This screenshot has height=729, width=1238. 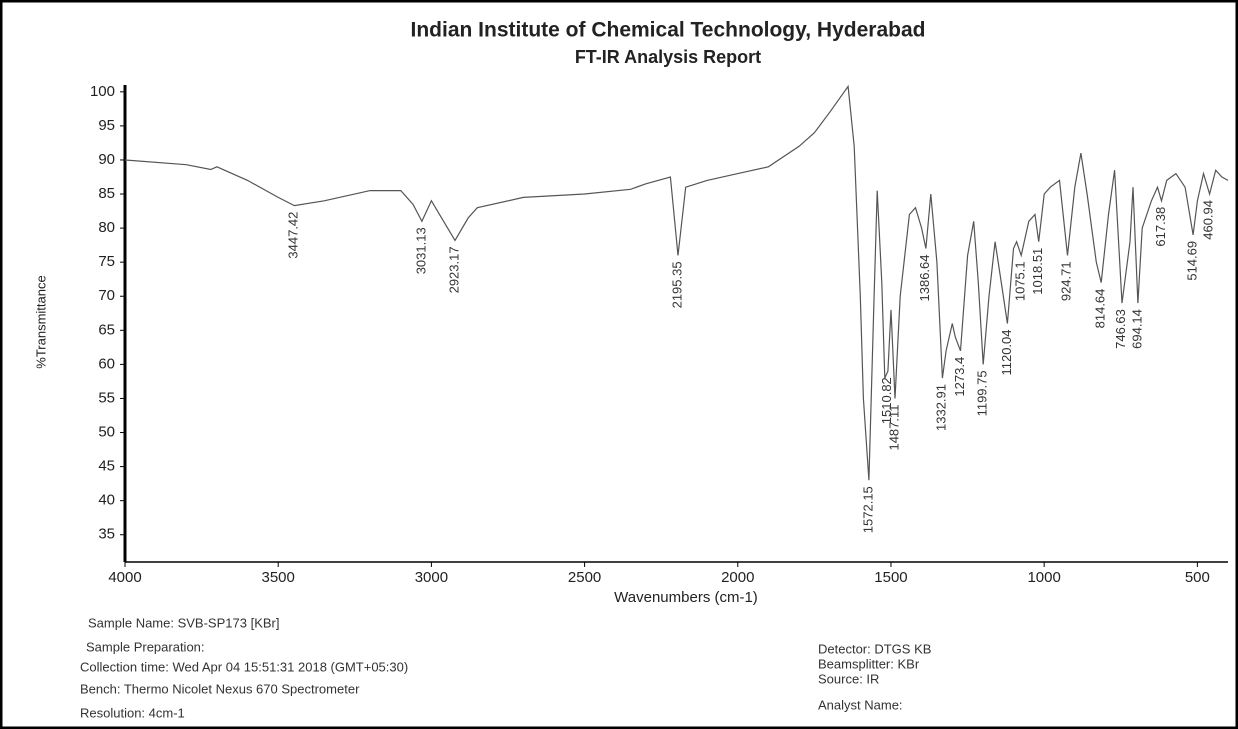 I want to click on peak-label: 514.69, so click(x=1191, y=261).